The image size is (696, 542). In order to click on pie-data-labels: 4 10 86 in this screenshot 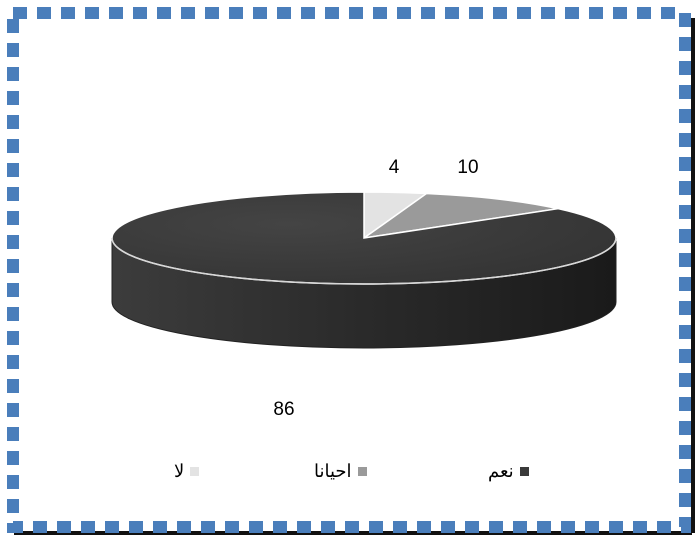, I will do `click(375, 288)`.